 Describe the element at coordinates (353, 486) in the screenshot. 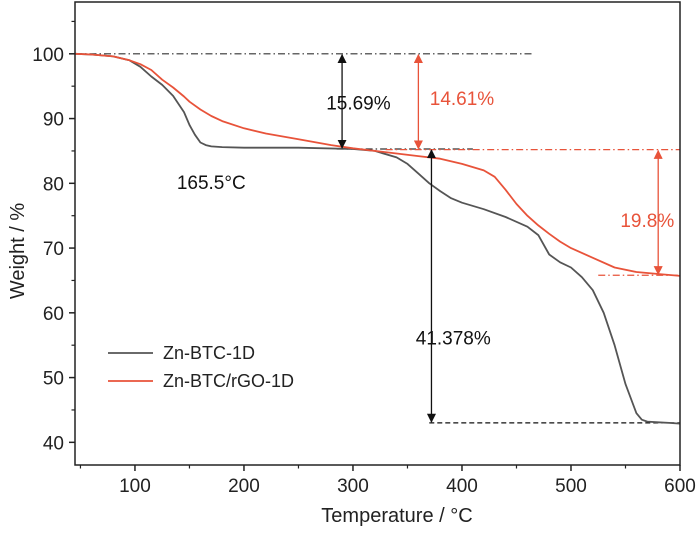

I see `x-tick-label-300: 300` at that location.